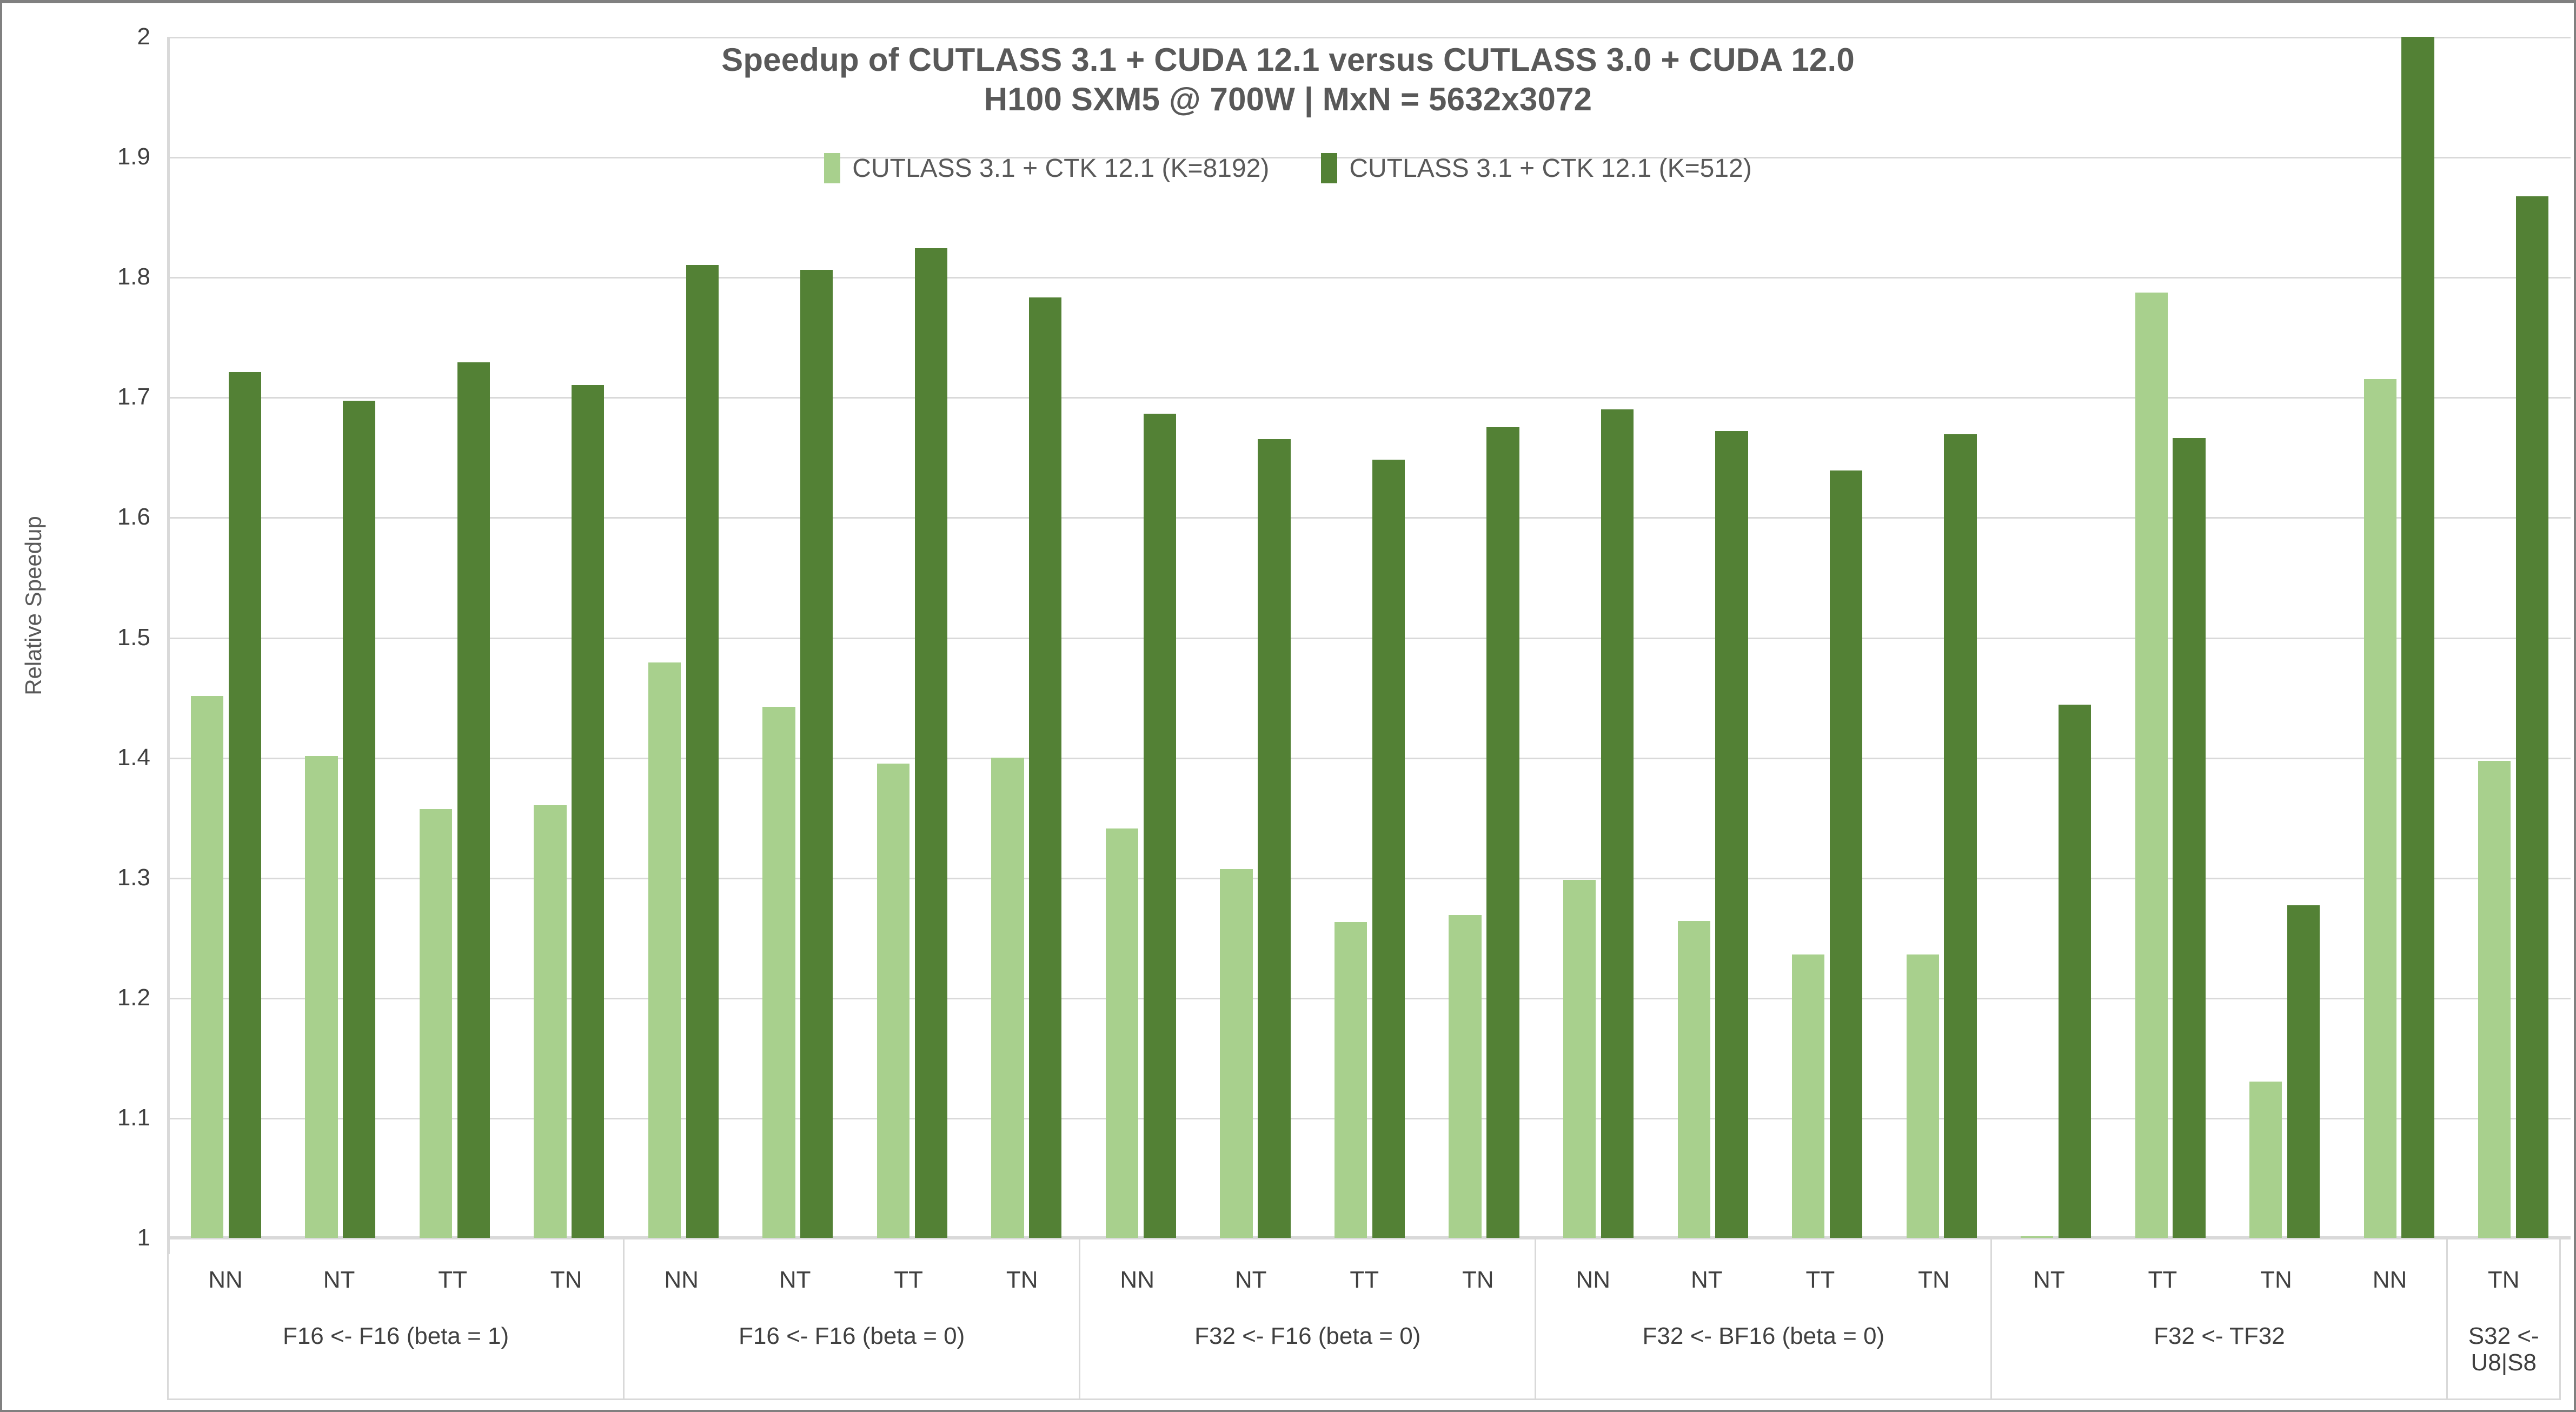 The height and width of the screenshot is (1412, 2576). I want to click on legend-swatch-icon, so click(1329, 168).